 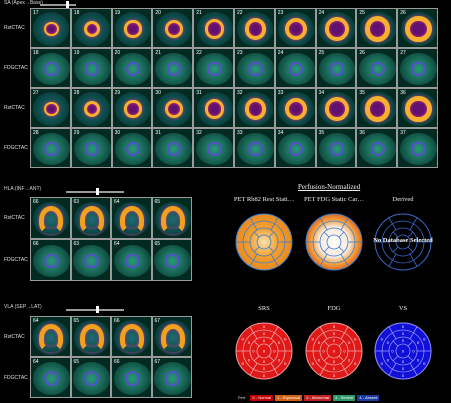 I want to click on polar-map: No Database Selected, so click(x=403, y=244).